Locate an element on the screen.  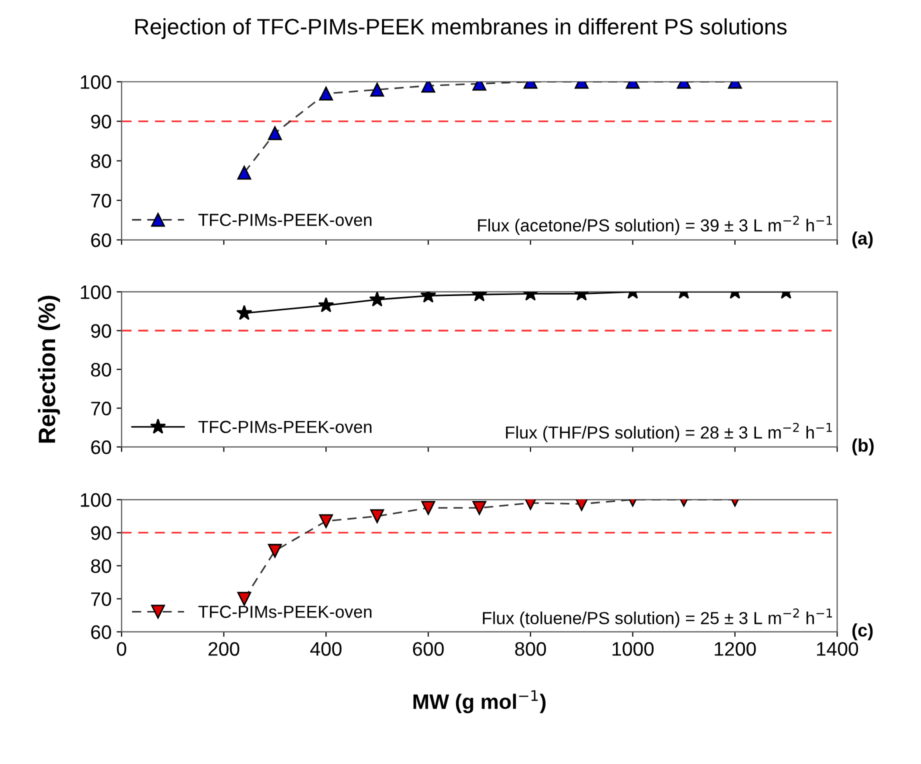
annotation: Flux (toluene/PS solution) = 25 ± 3 L m$^{−2}$ h$^{−1}$ is located at coordinates (657, 618).